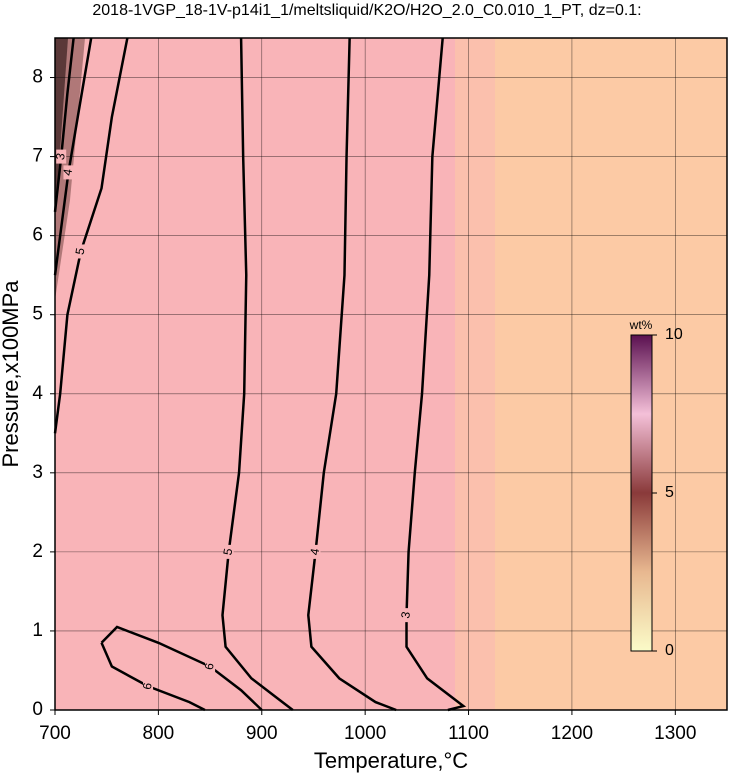  What do you see at coordinates (37, 551) in the screenshot?
I see `y-tick-label: 2` at bounding box center [37, 551].